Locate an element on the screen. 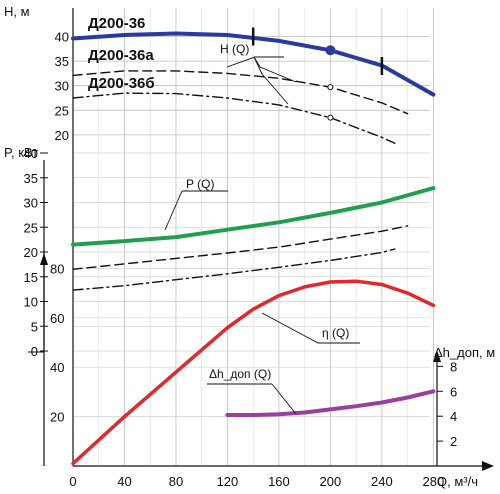  npsh-tick-label: 8 is located at coordinates (453, 366).